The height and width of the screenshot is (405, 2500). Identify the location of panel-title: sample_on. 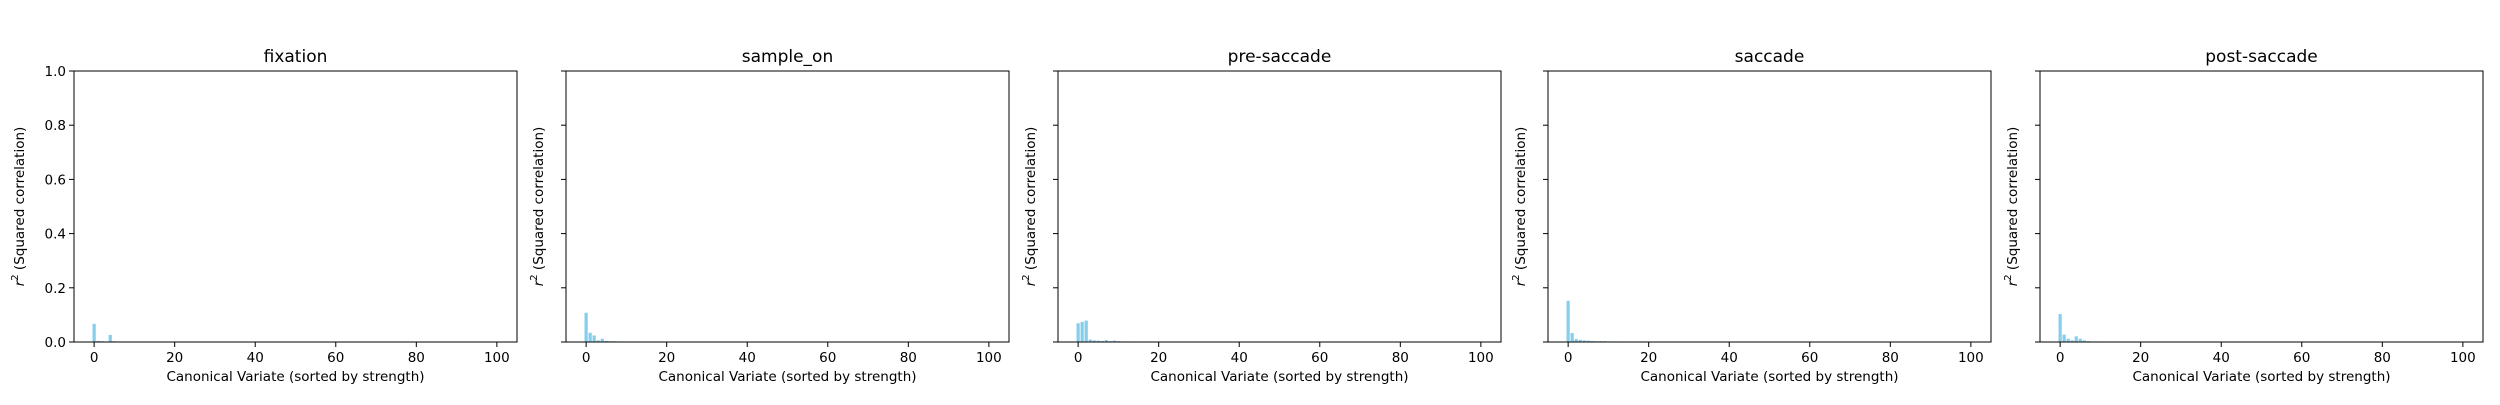
(787, 57).